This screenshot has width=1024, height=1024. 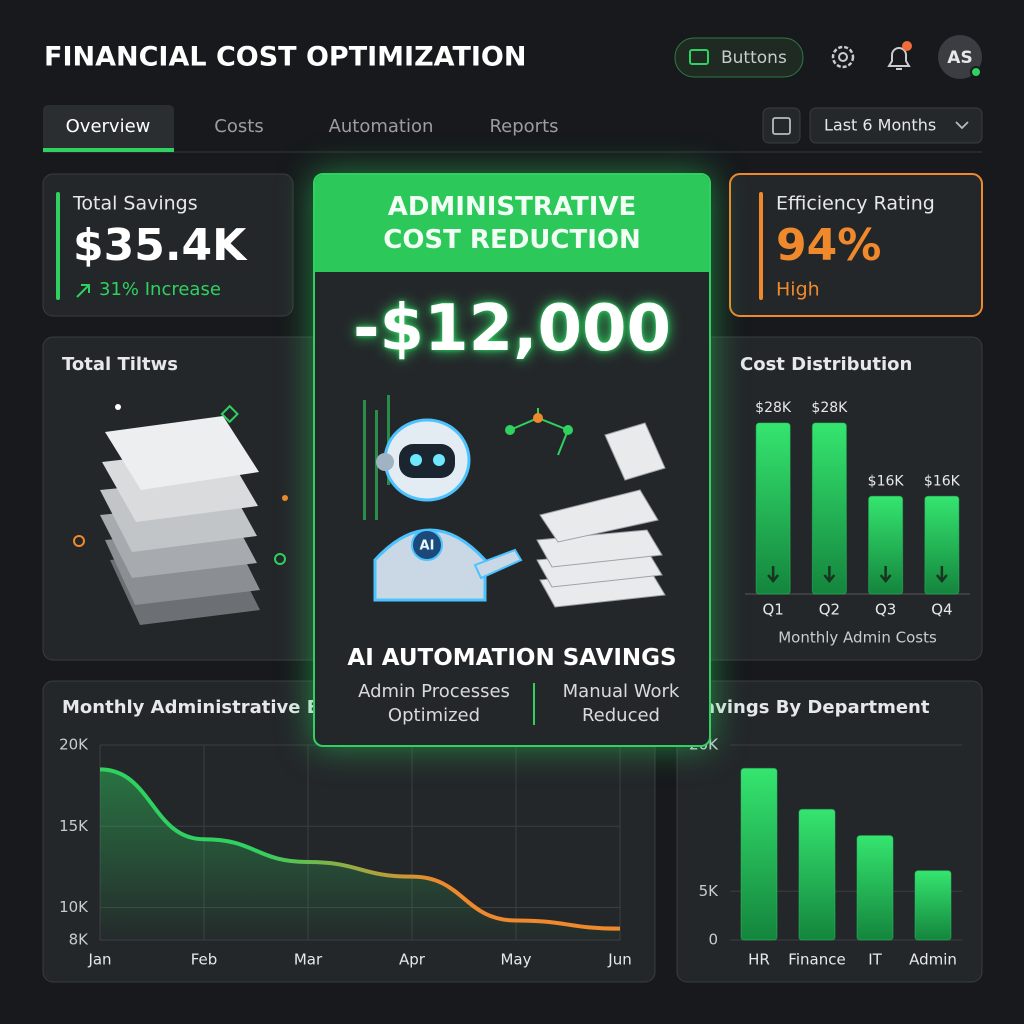 I want to click on trend-icon, so click(x=83, y=291).